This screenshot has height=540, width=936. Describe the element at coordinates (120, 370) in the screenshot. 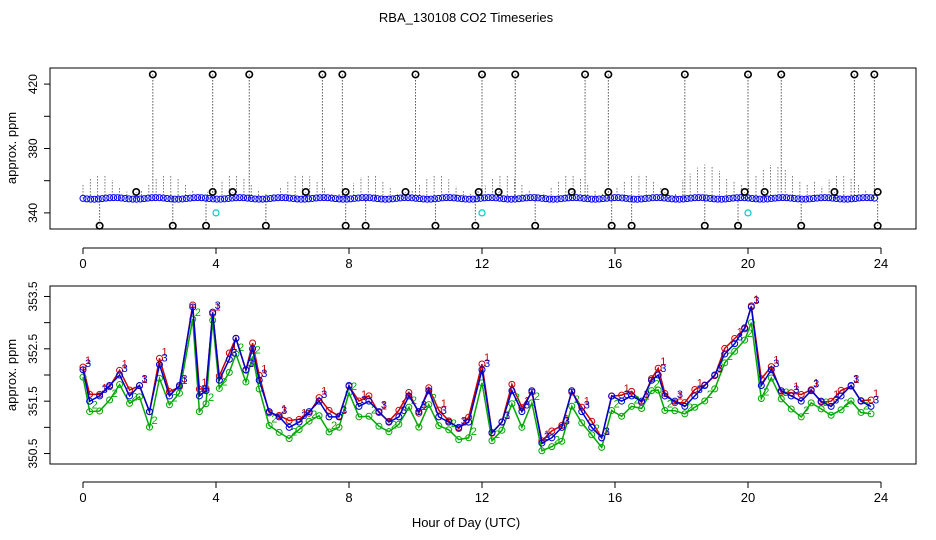

I see `series-1-point` at that location.